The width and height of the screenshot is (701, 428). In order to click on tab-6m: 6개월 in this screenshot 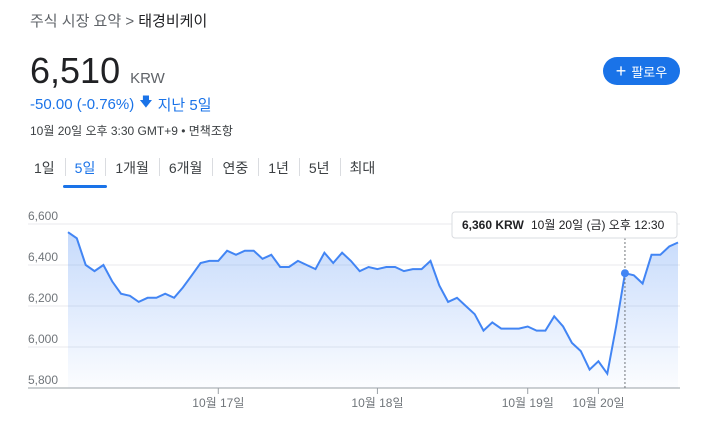, I will do `click(185, 170)`.